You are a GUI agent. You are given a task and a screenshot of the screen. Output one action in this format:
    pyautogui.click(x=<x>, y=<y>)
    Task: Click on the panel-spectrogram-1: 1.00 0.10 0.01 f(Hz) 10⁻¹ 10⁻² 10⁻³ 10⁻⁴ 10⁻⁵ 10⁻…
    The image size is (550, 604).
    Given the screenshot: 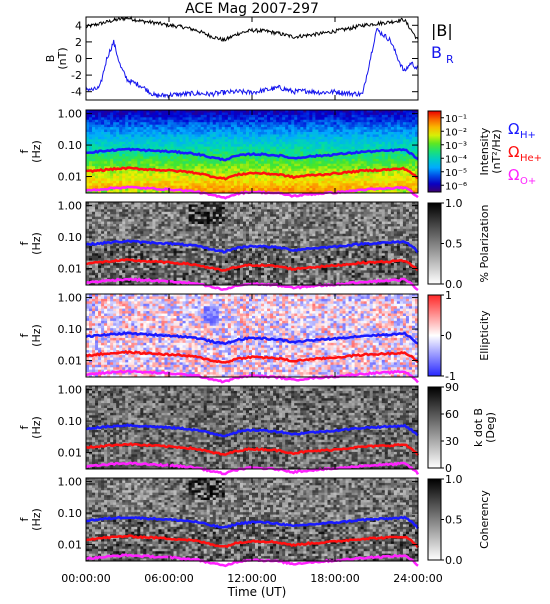 What is the action you would take?
    pyautogui.click(x=280, y=153)
    